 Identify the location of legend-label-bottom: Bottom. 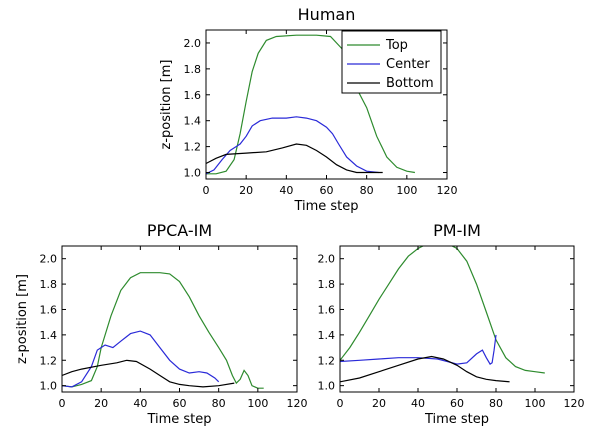
(410, 83).